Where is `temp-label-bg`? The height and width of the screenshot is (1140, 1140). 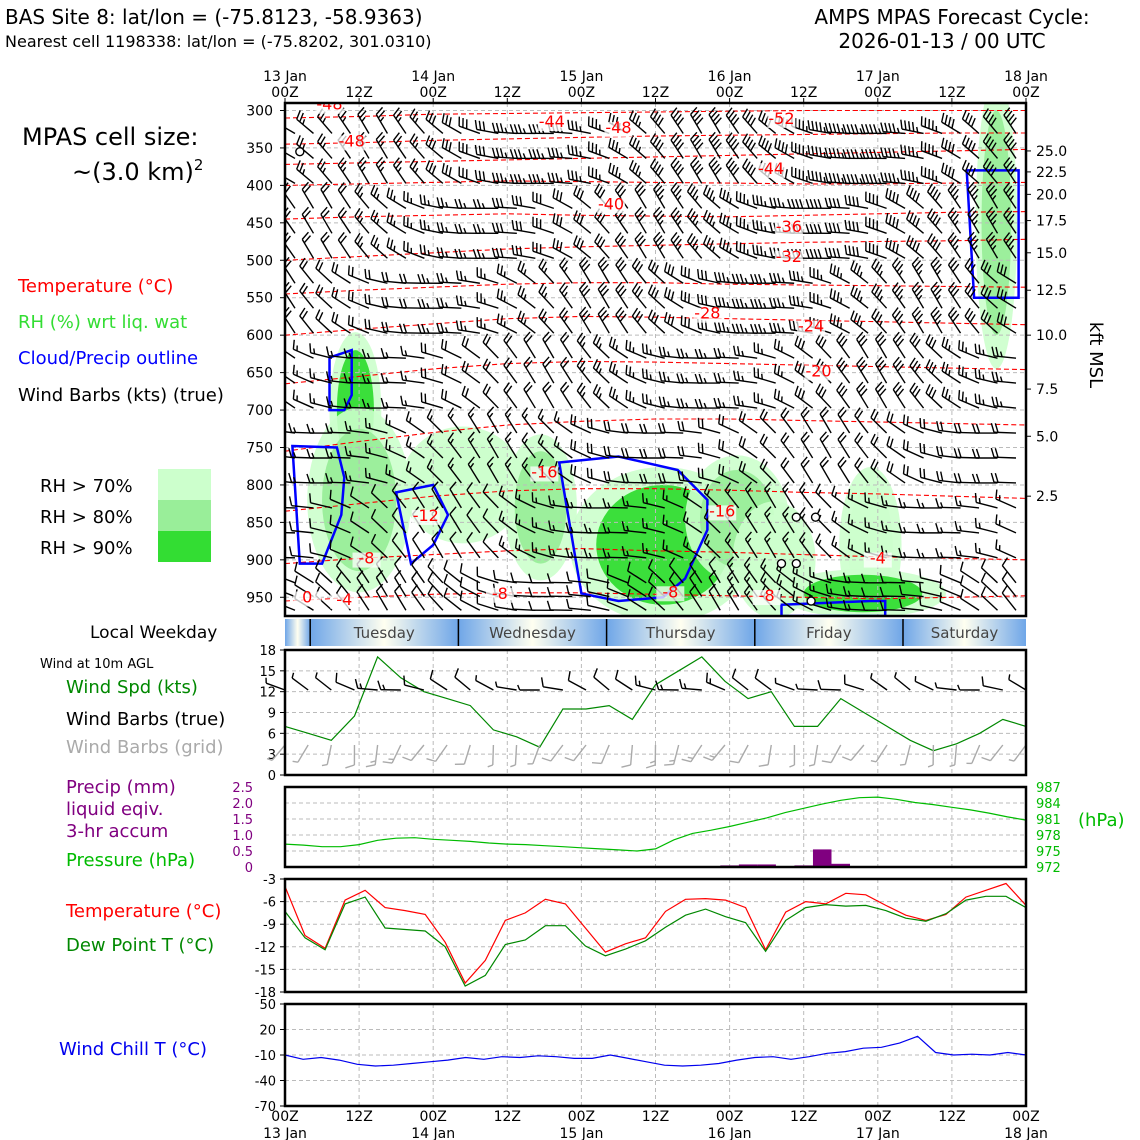 temp-label-bg is located at coordinates (618, 129).